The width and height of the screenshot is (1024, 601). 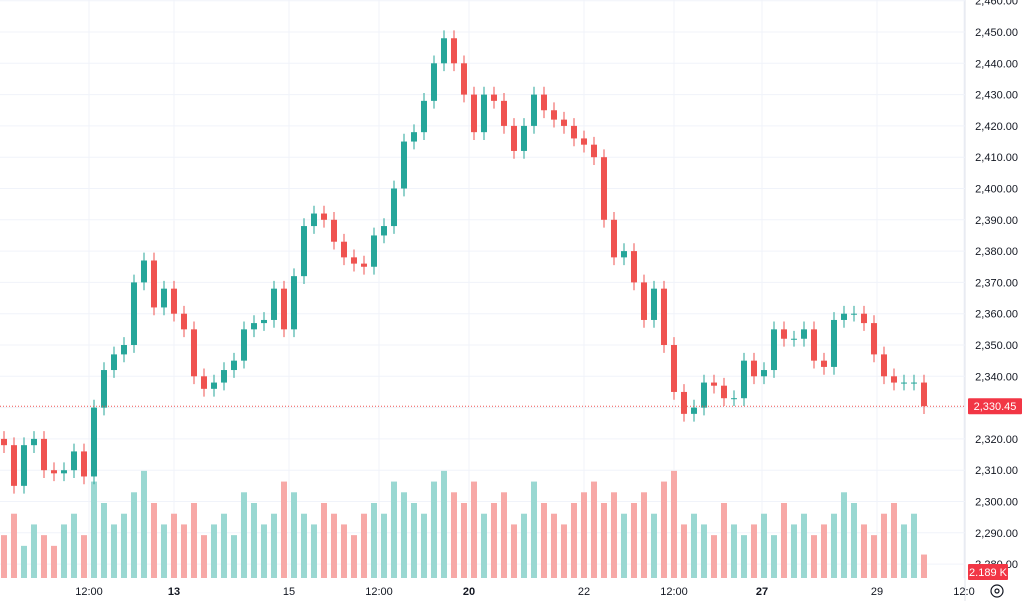 What do you see at coordinates (379, 592) in the screenshot?
I see `time-tick-label: 12:00` at bounding box center [379, 592].